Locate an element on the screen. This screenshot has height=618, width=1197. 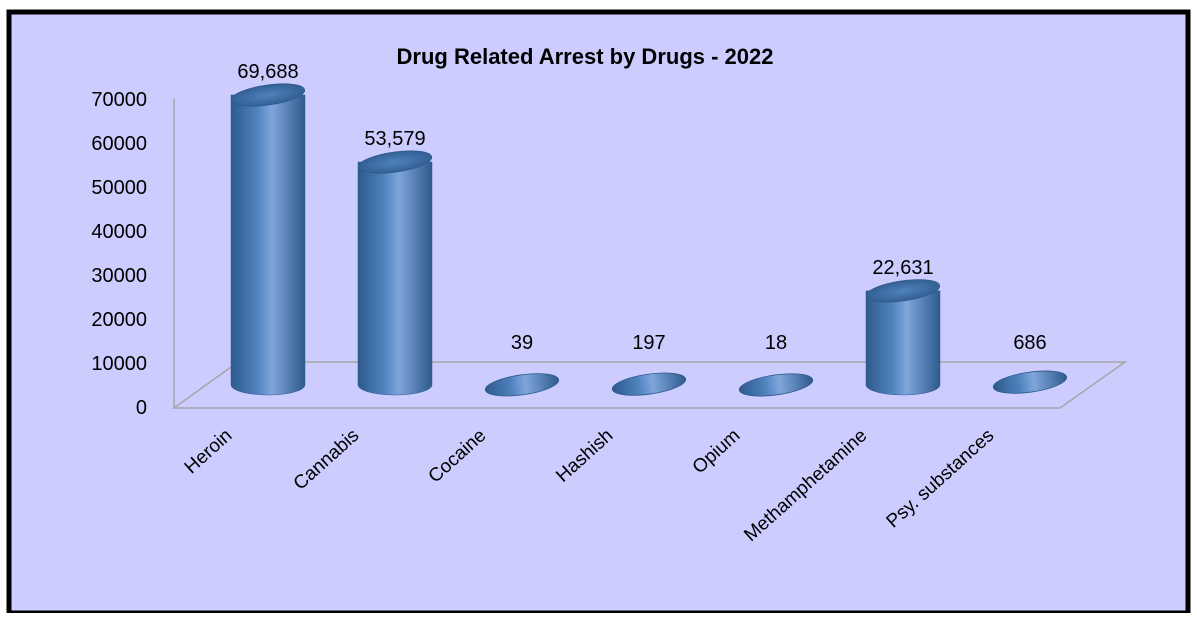
bar-cannabis: 53,579 is located at coordinates (395, 262).